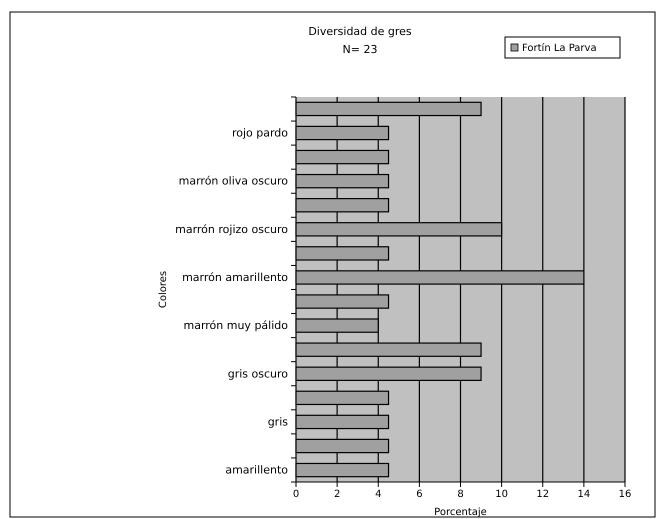 The width and height of the screenshot is (658, 519). Describe the element at coordinates (337, 494) in the screenshot. I see `x-tick-label: 2` at that location.